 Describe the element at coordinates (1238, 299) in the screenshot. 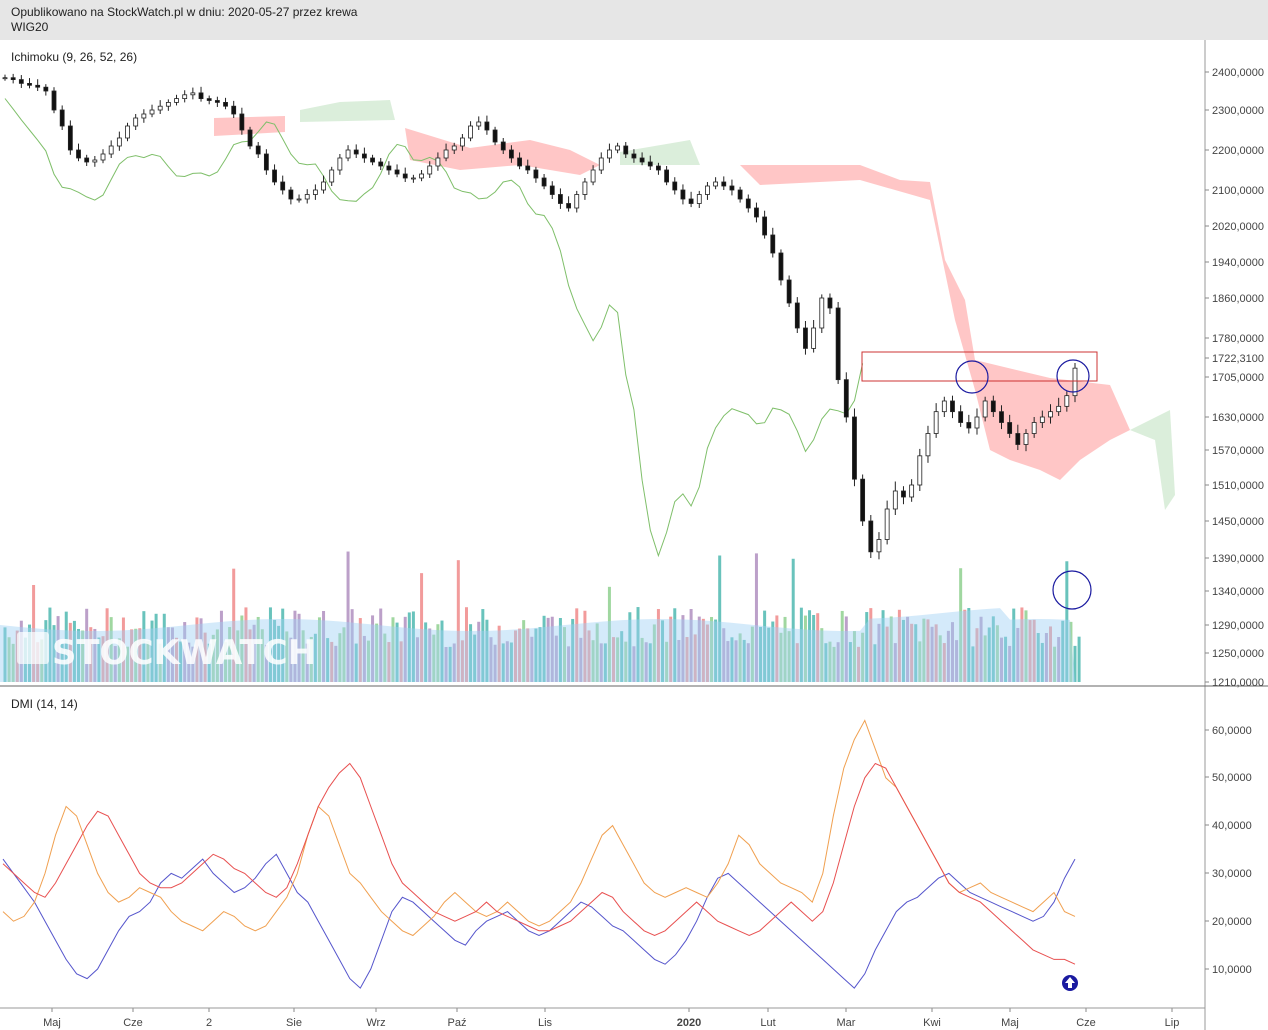

I see `price-y-tick-label: 1860,0000` at that location.